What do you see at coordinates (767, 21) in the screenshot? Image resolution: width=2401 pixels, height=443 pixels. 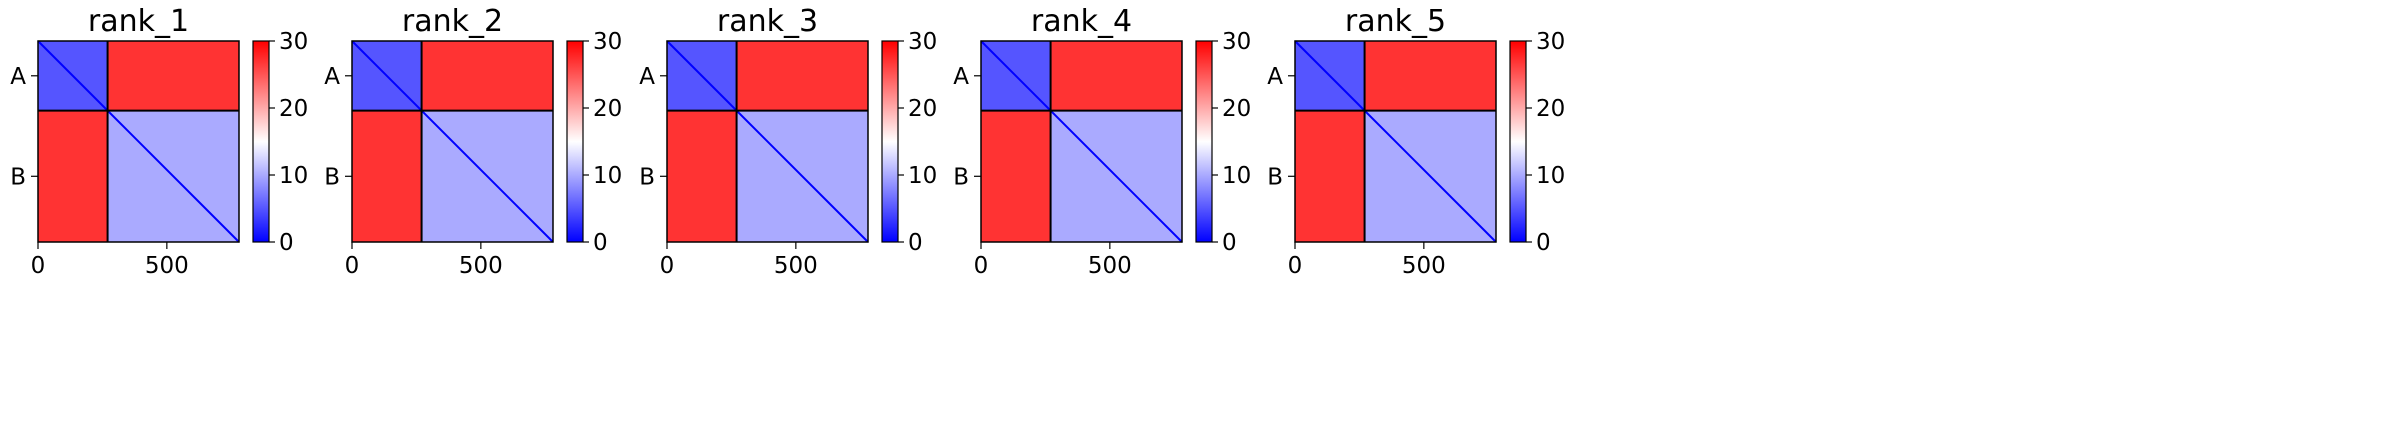 I see `panel-title: rank_3` at bounding box center [767, 21].